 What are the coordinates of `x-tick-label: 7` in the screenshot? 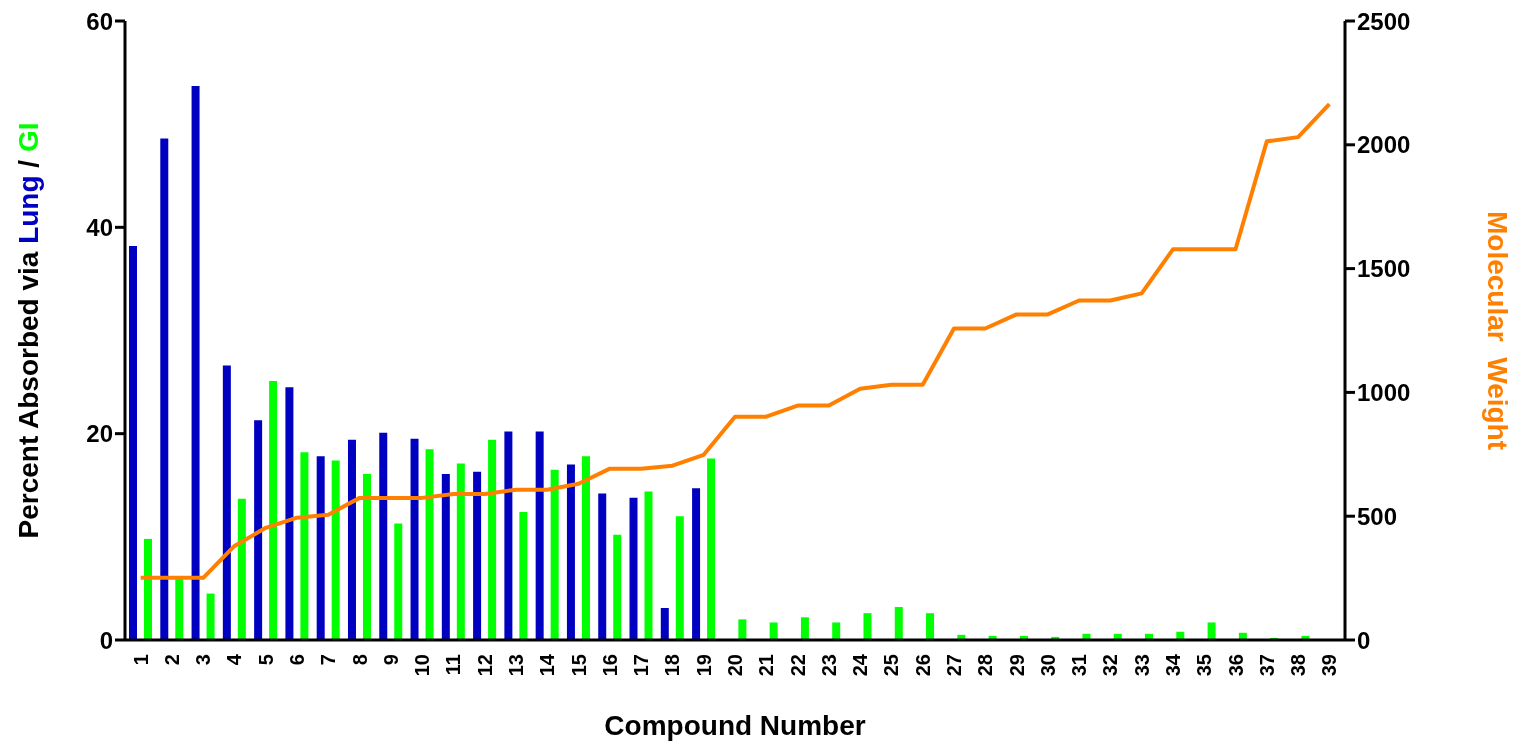 It's located at (328, 660).